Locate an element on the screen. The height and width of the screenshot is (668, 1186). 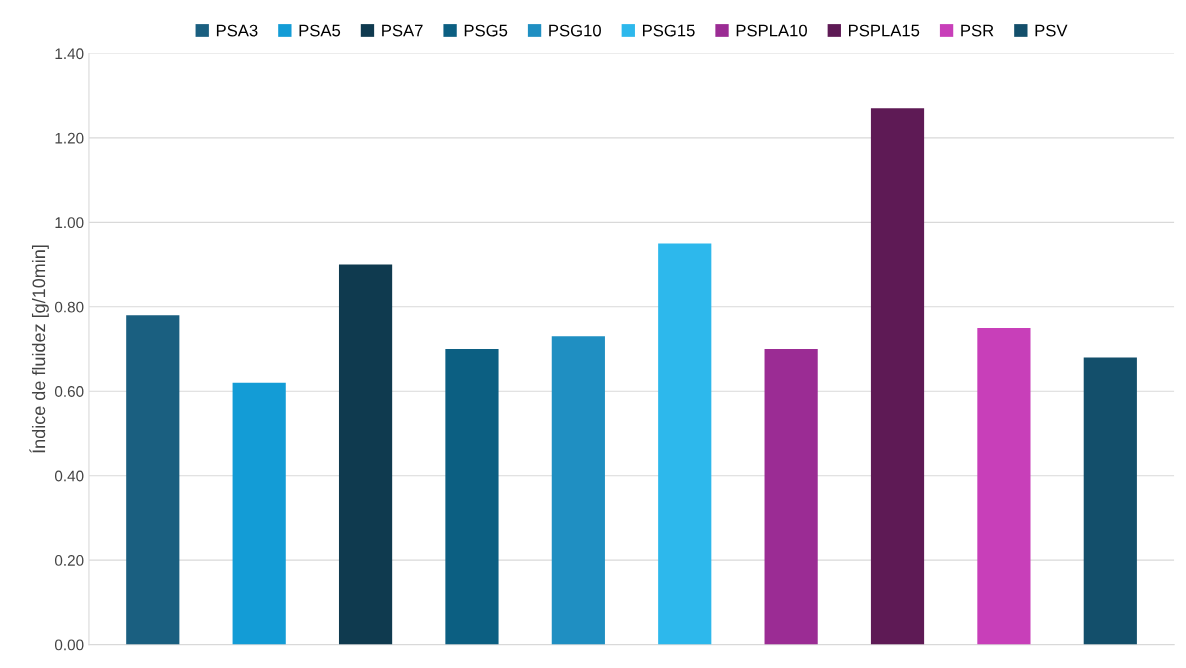
legend-label: PSR is located at coordinates (977, 30).